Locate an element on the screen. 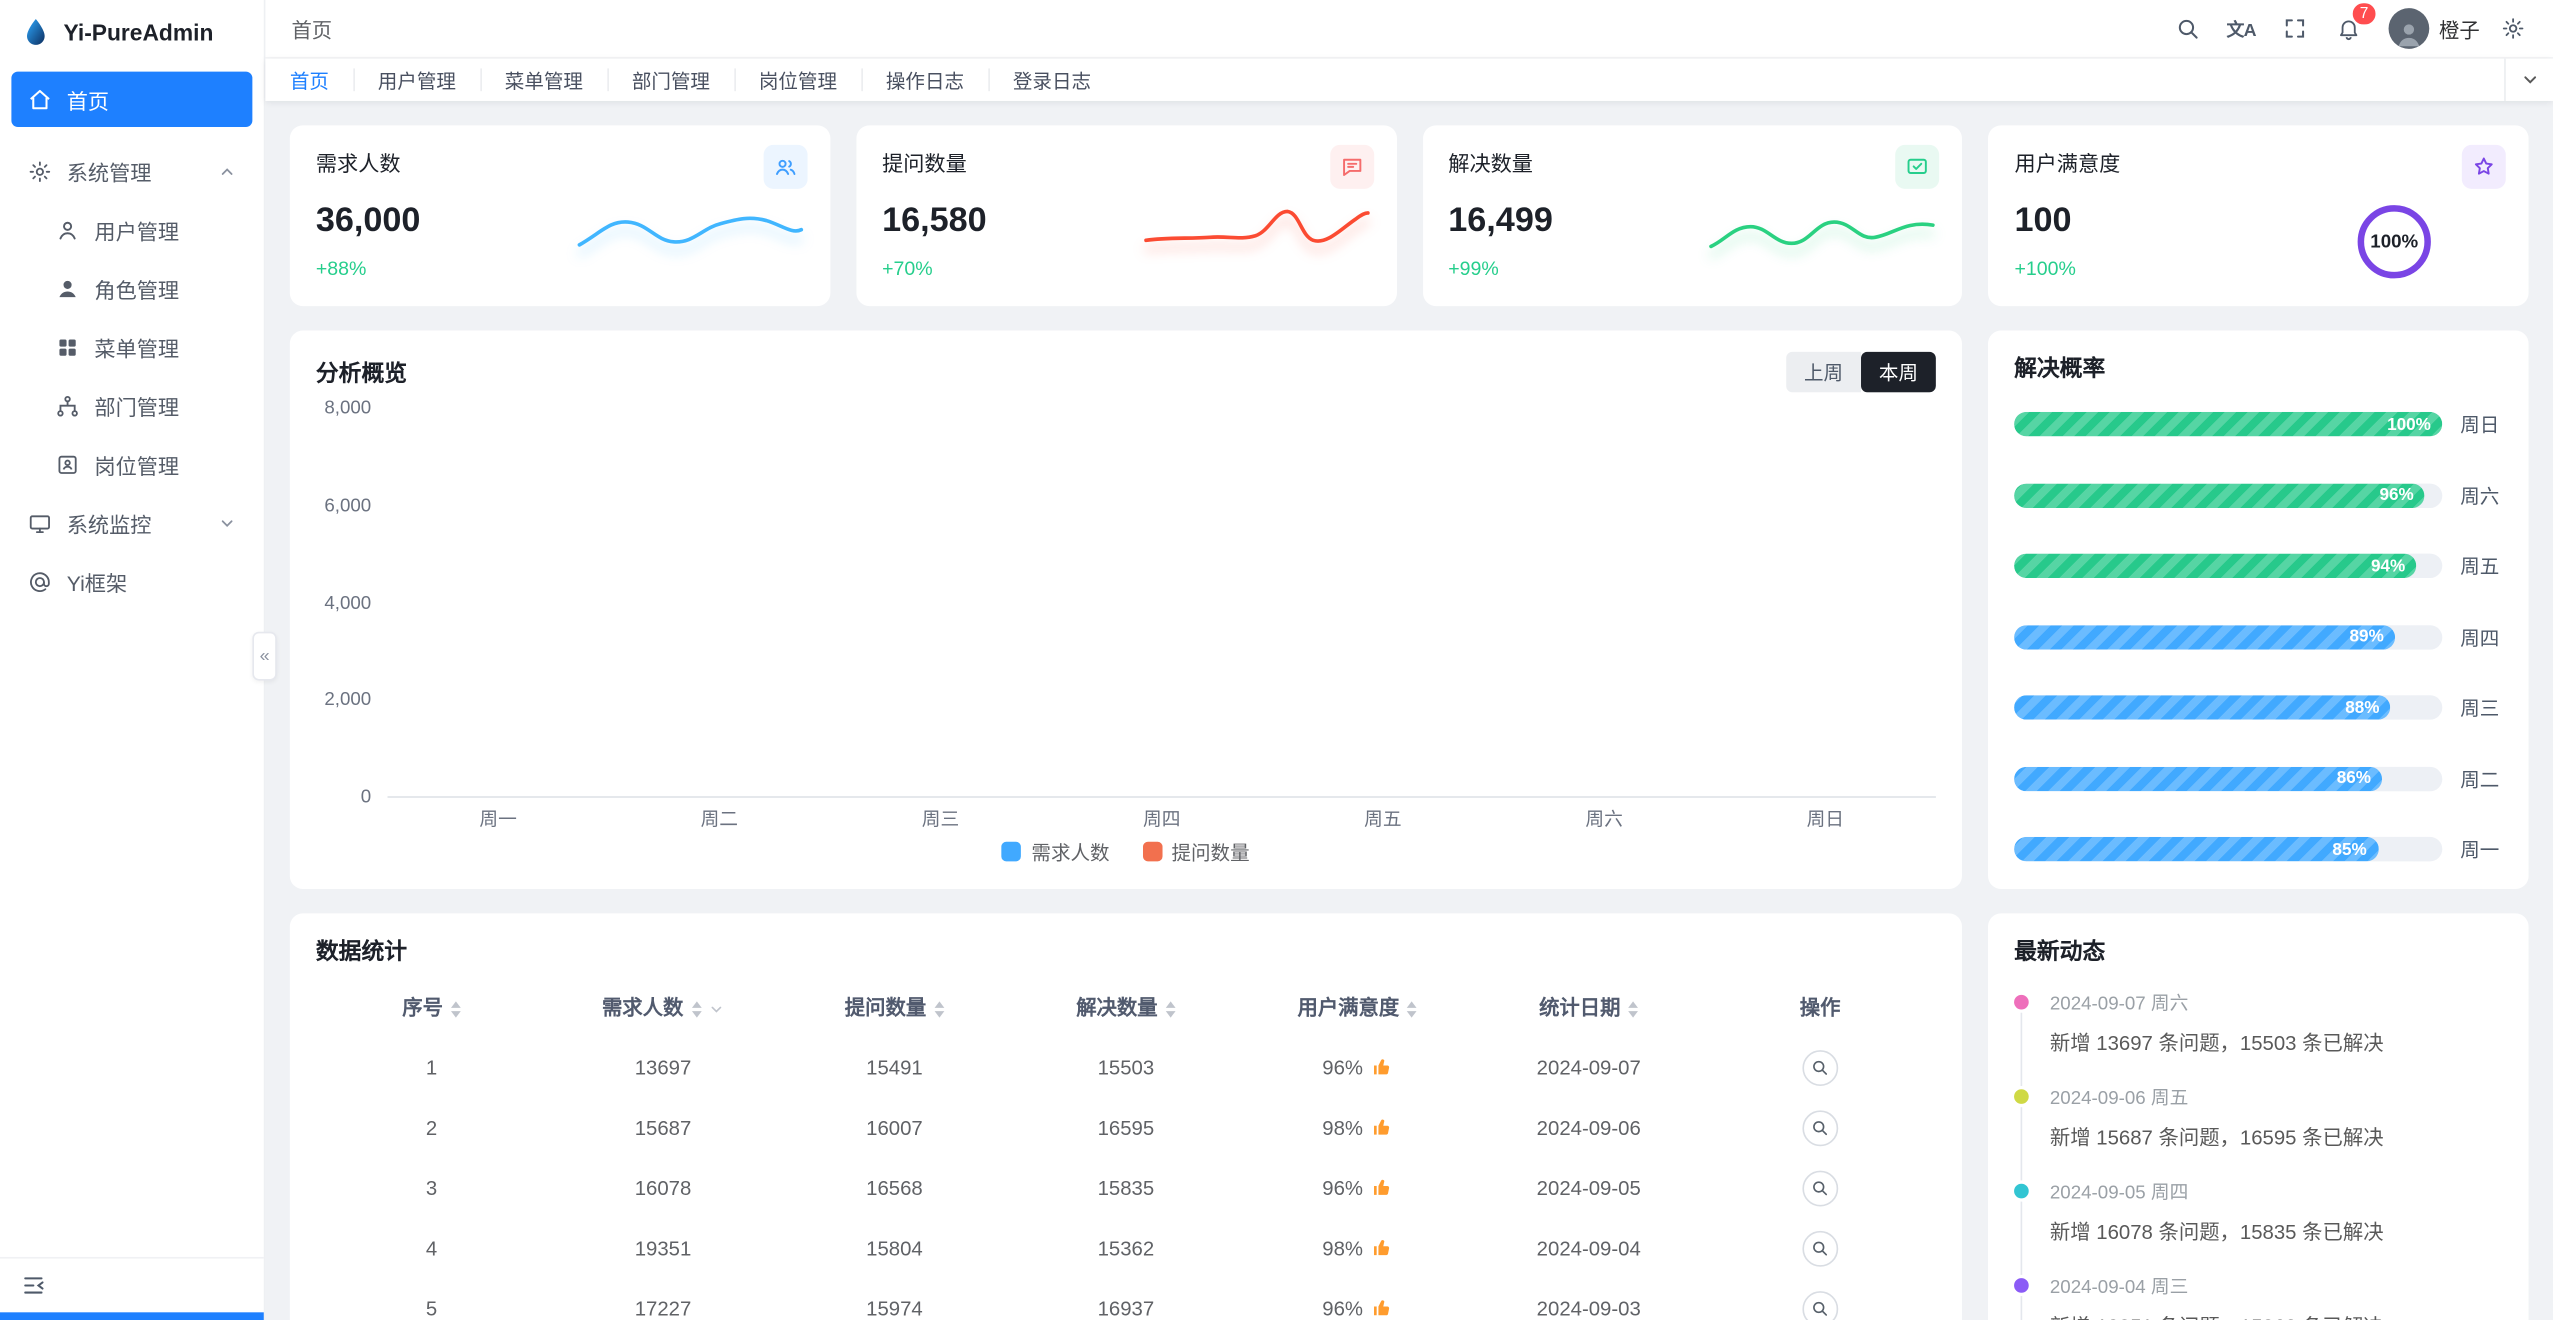 This screenshot has width=2553, height=1320. star-icon is located at coordinates (2483, 166).